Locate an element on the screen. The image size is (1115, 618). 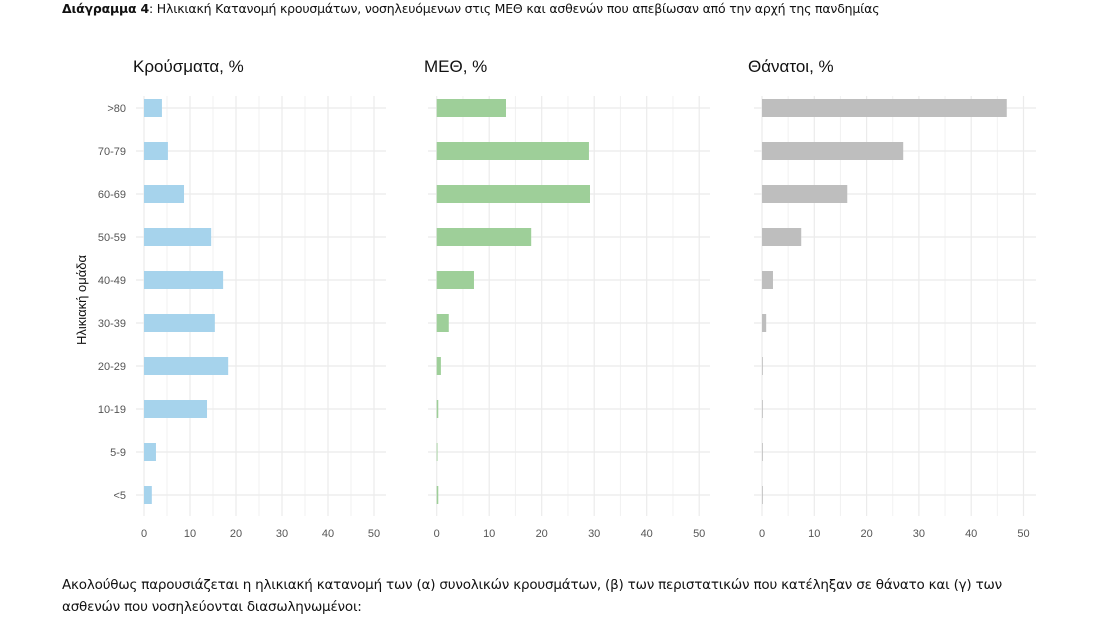
y-tick-label: >80 is located at coordinates (116, 109).